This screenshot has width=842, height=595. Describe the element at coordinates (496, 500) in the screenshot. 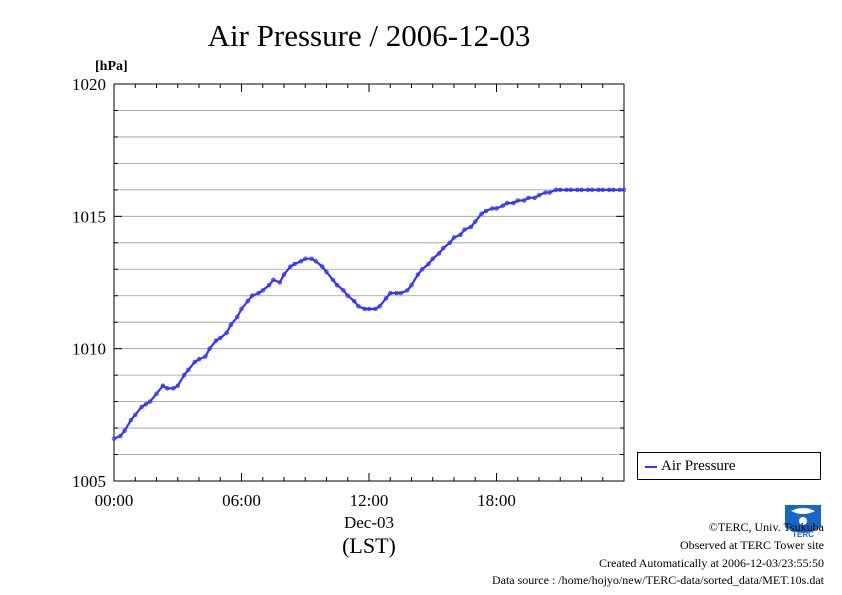

I see `x-tick-label: 18:00` at that location.